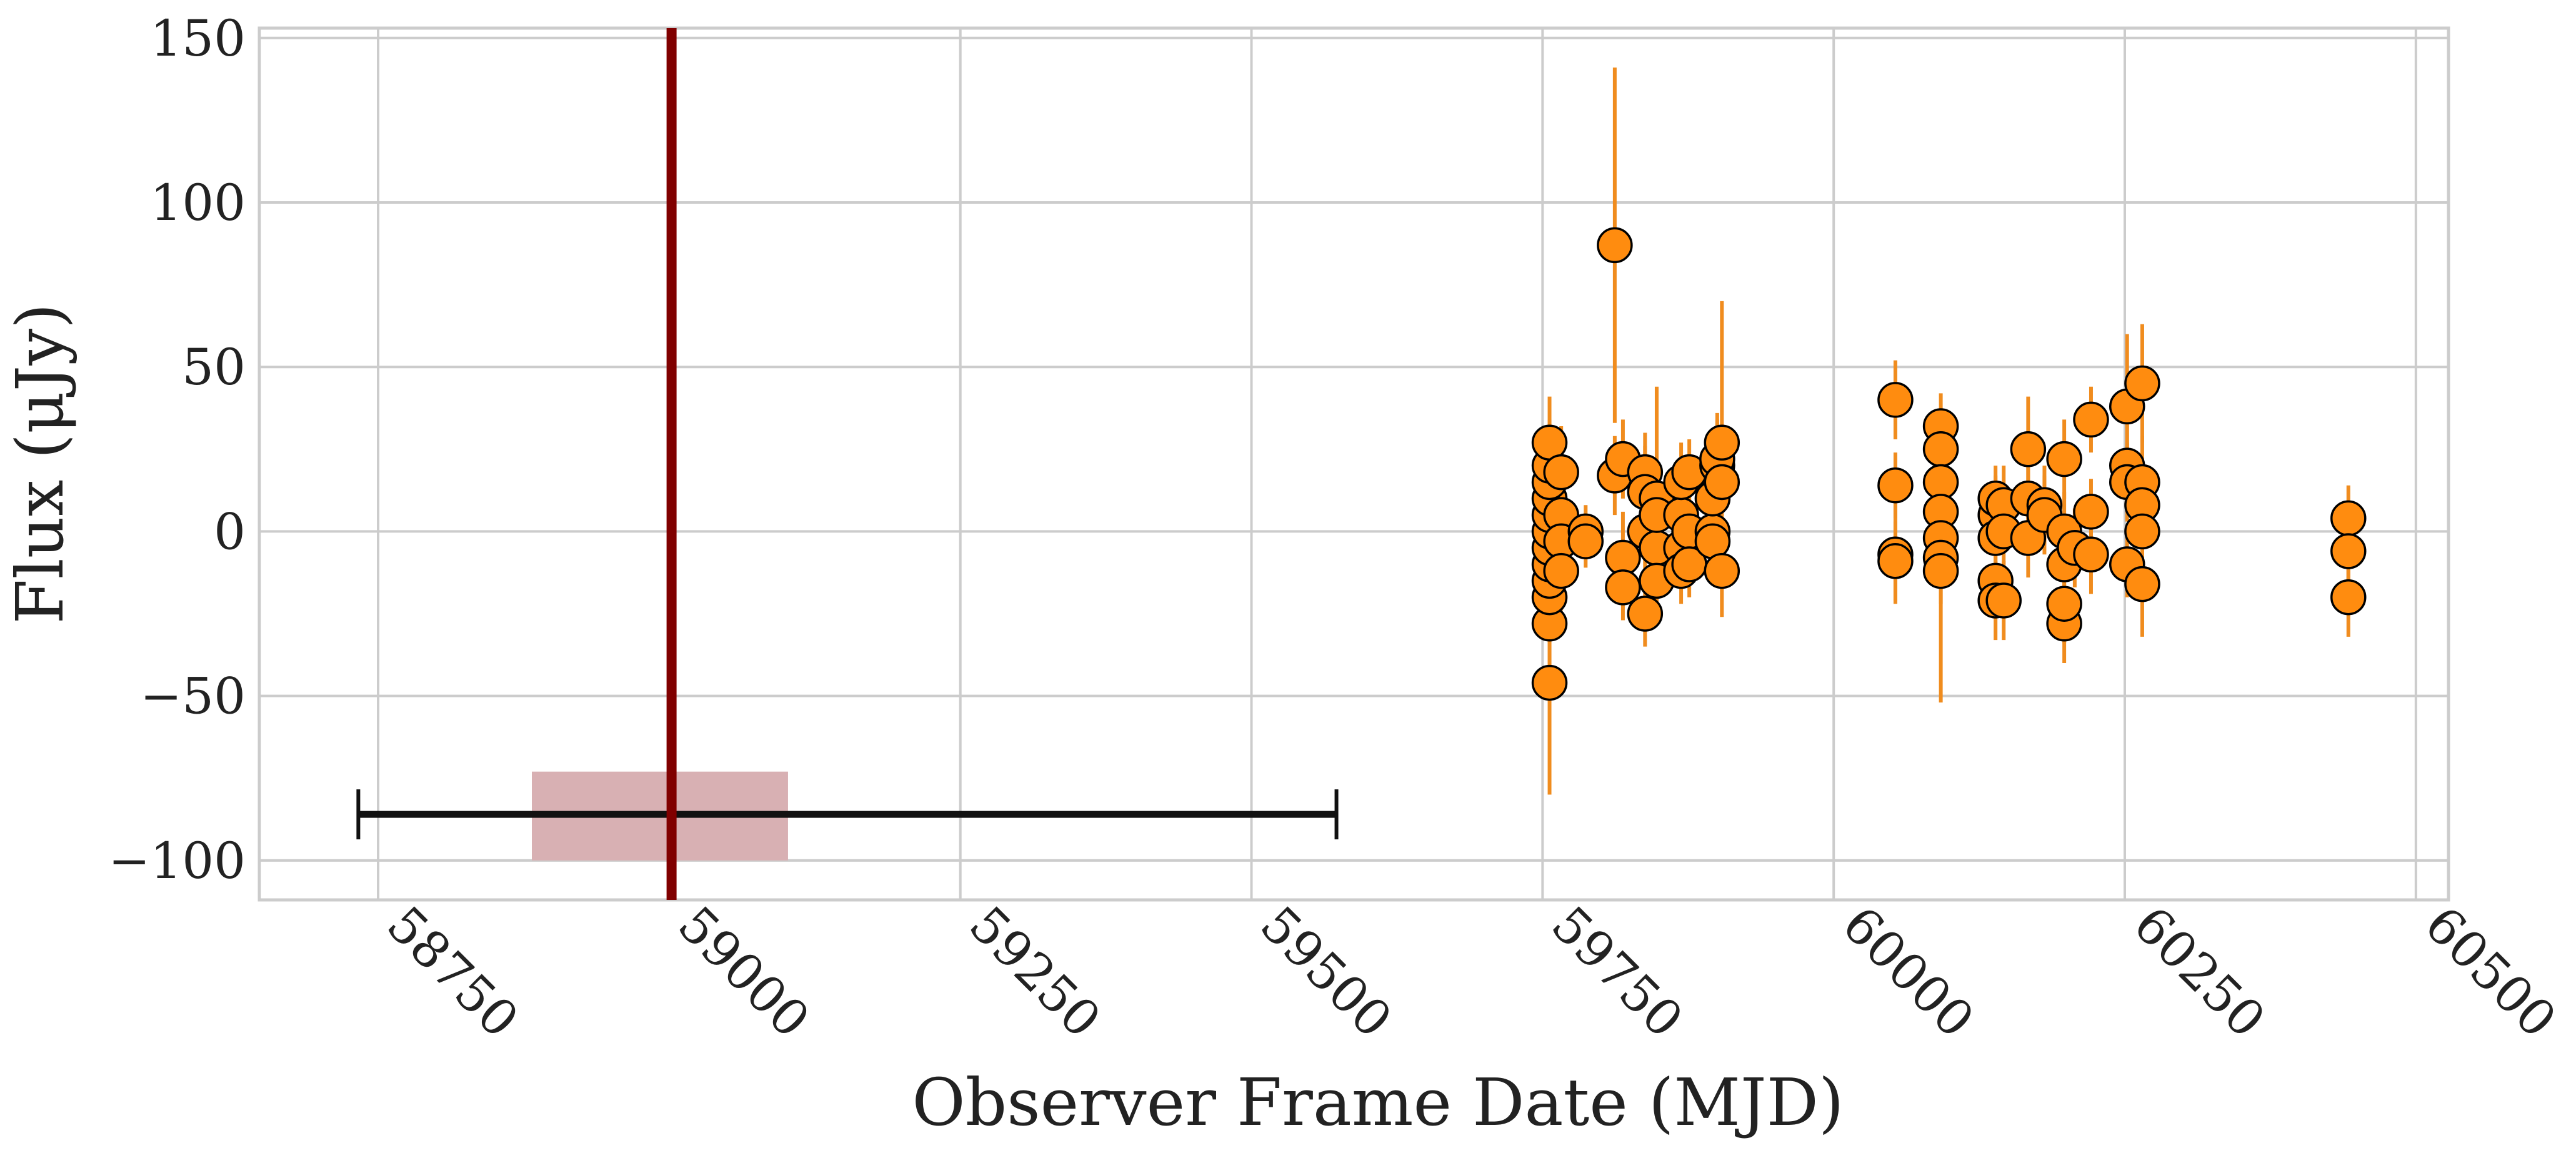  I want to click on y-tick-label: −100, so click(177, 861).